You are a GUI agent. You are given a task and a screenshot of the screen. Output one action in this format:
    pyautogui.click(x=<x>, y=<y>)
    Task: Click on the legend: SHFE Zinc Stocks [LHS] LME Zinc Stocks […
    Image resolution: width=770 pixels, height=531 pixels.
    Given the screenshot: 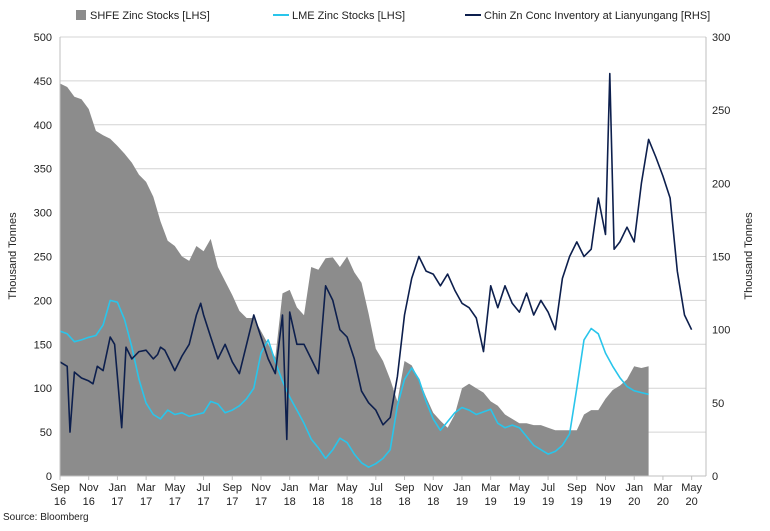 What is the action you would take?
    pyautogui.click(x=393, y=16)
    